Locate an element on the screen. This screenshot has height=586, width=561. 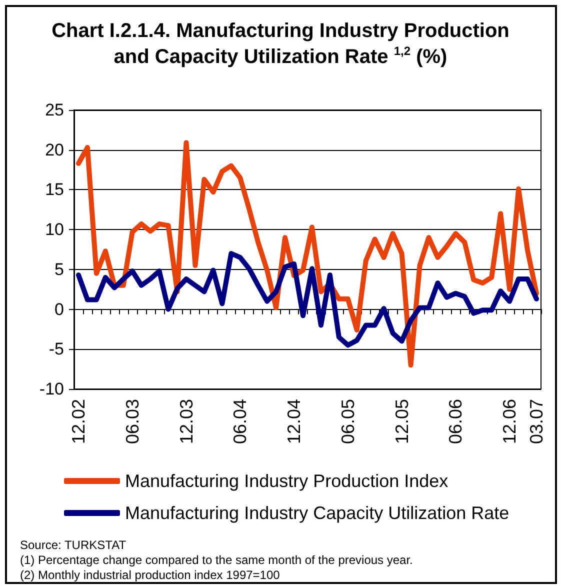
x-tick-label: 03.07 is located at coordinates (536, 421).